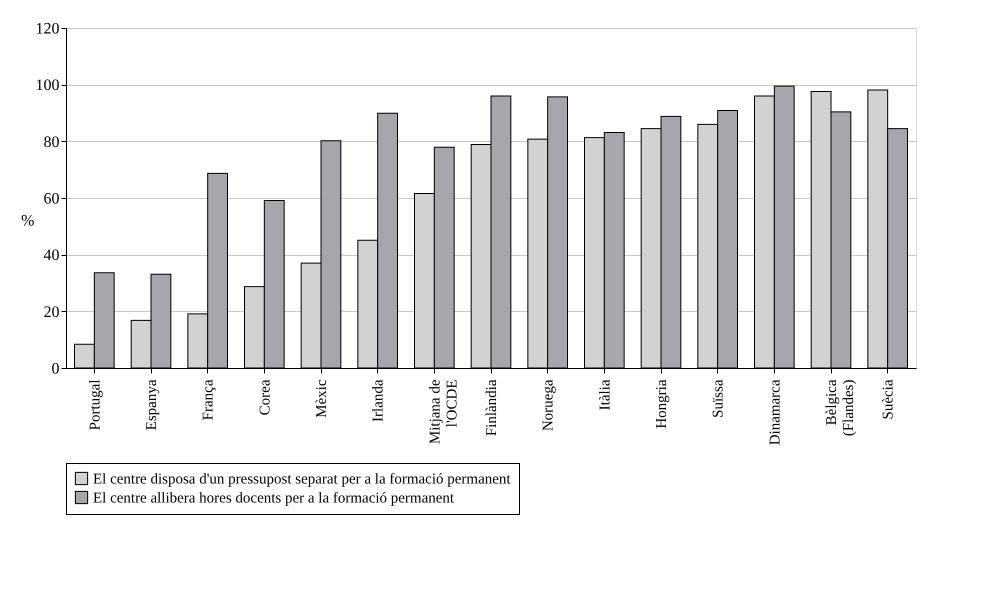 This screenshot has height=602, width=984. What do you see at coordinates (492, 407) in the screenshot?
I see `x-tick-label: Finlàndia` at bounding box center [492, 407].